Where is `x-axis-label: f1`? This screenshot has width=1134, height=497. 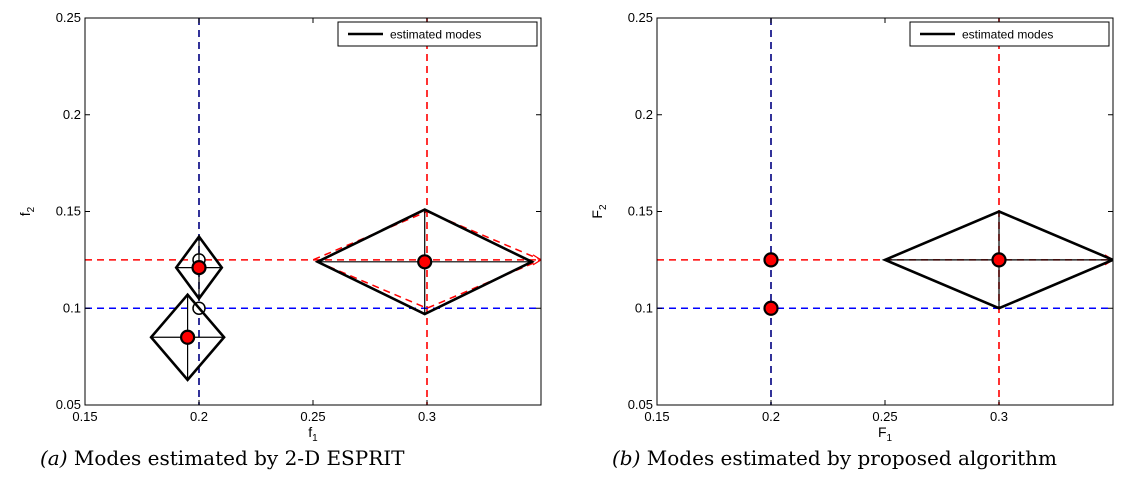 x-axis-label: f1 is located at coordinates (313, 434).